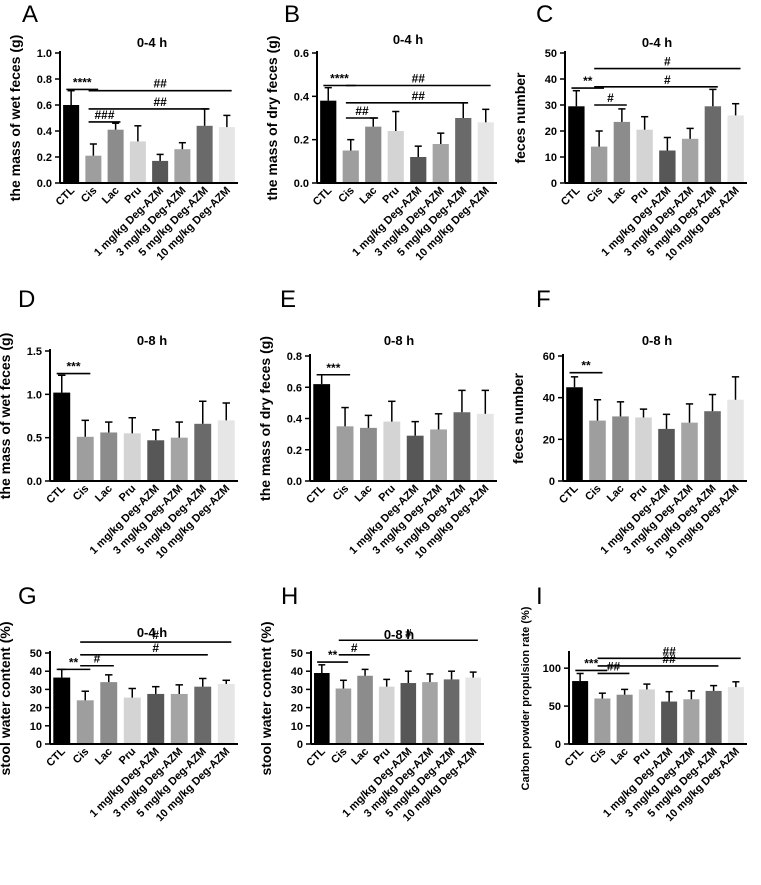 Image resolution: width=761 pixels, height=885 pixels. I want to click on significance-label: **, so click(333, 655).